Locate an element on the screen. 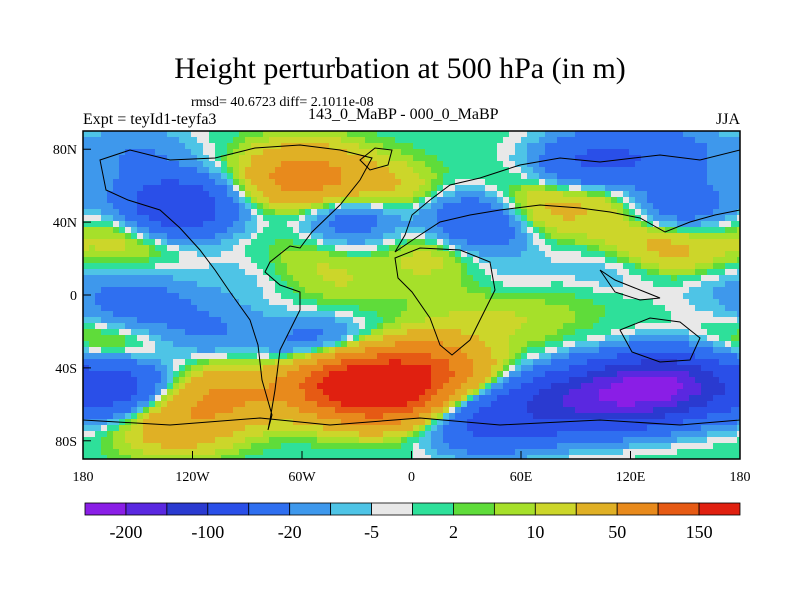  greenland-outline is located at coordinates (376, 159).